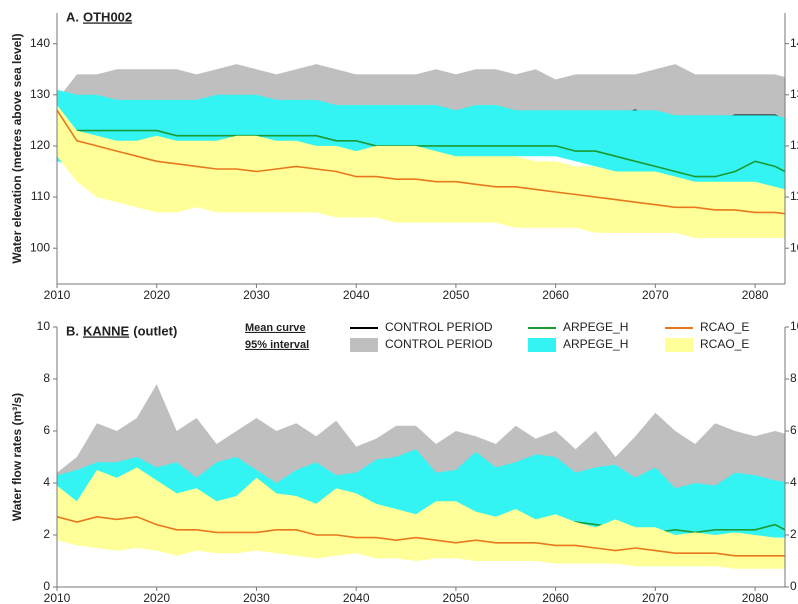 The image size is (798, 604). I want to click on y-tick-label-right: 140, so click(794, 43).